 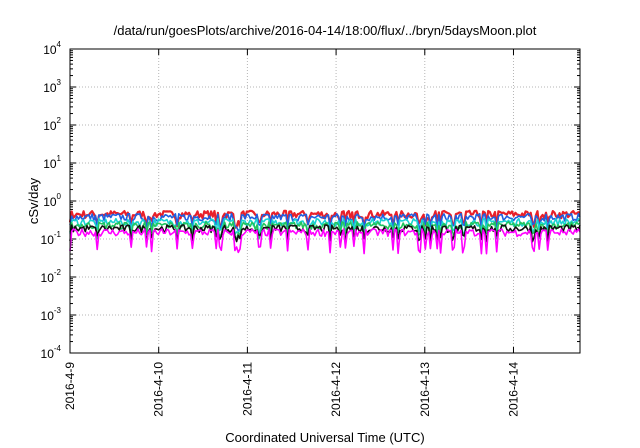 I want to click on y-tick-label: 10¹, so click(x=52, y=162).